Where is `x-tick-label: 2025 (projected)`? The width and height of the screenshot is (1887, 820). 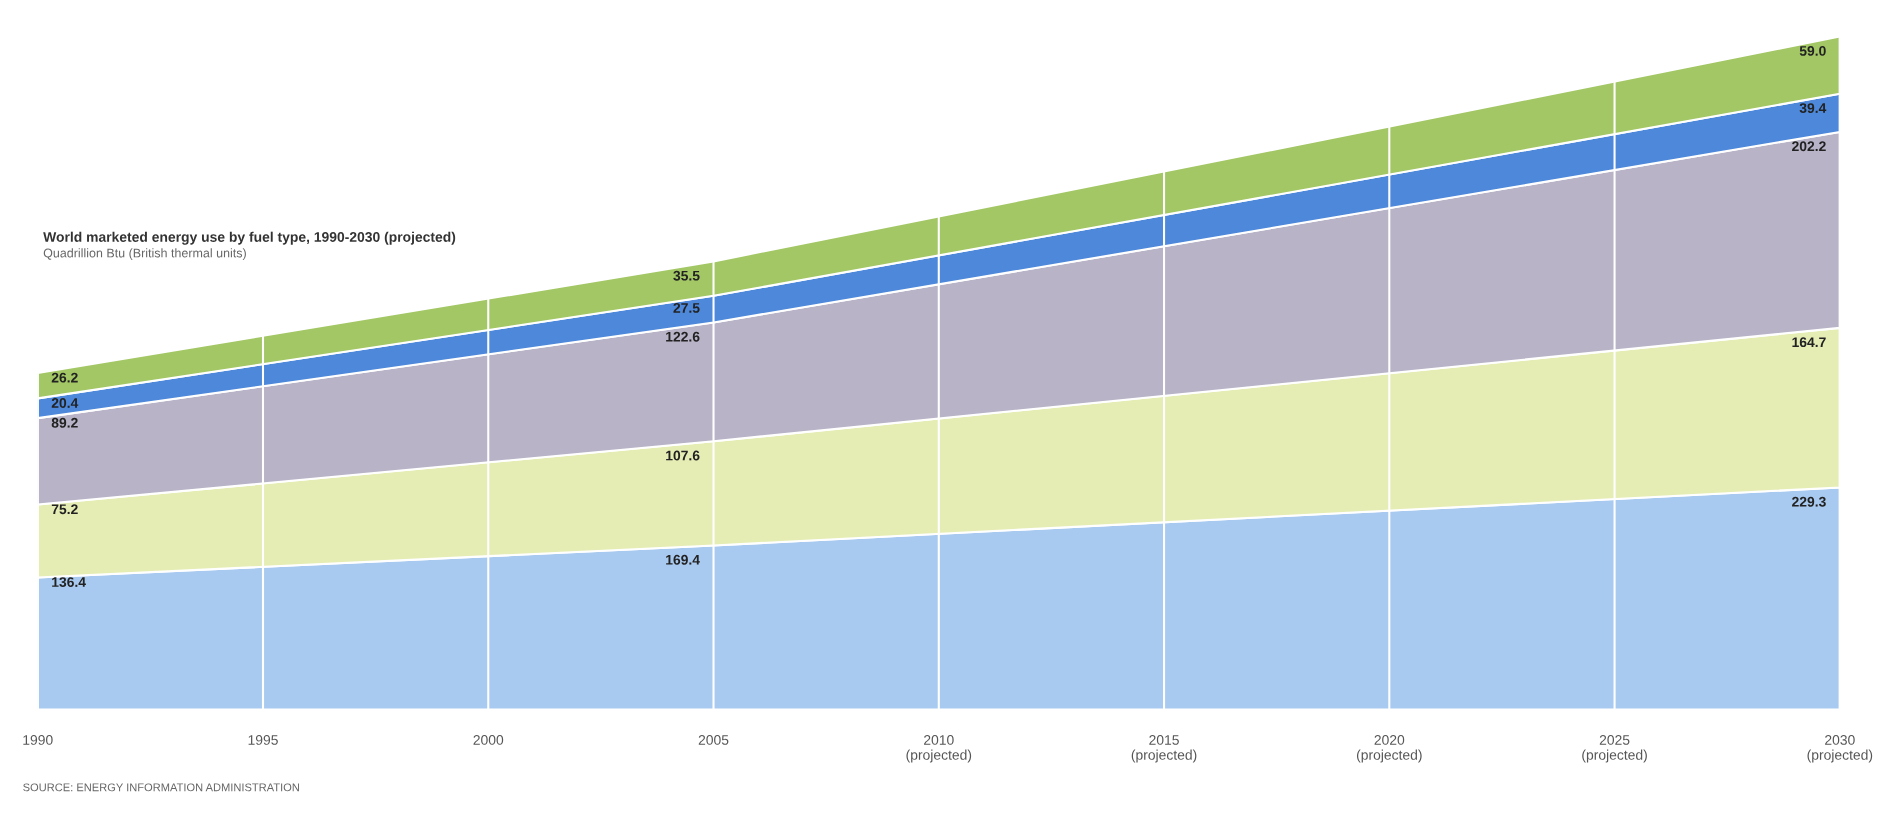
x-tick-label: 2025 (projected) is located at coordinates (1614, 749).